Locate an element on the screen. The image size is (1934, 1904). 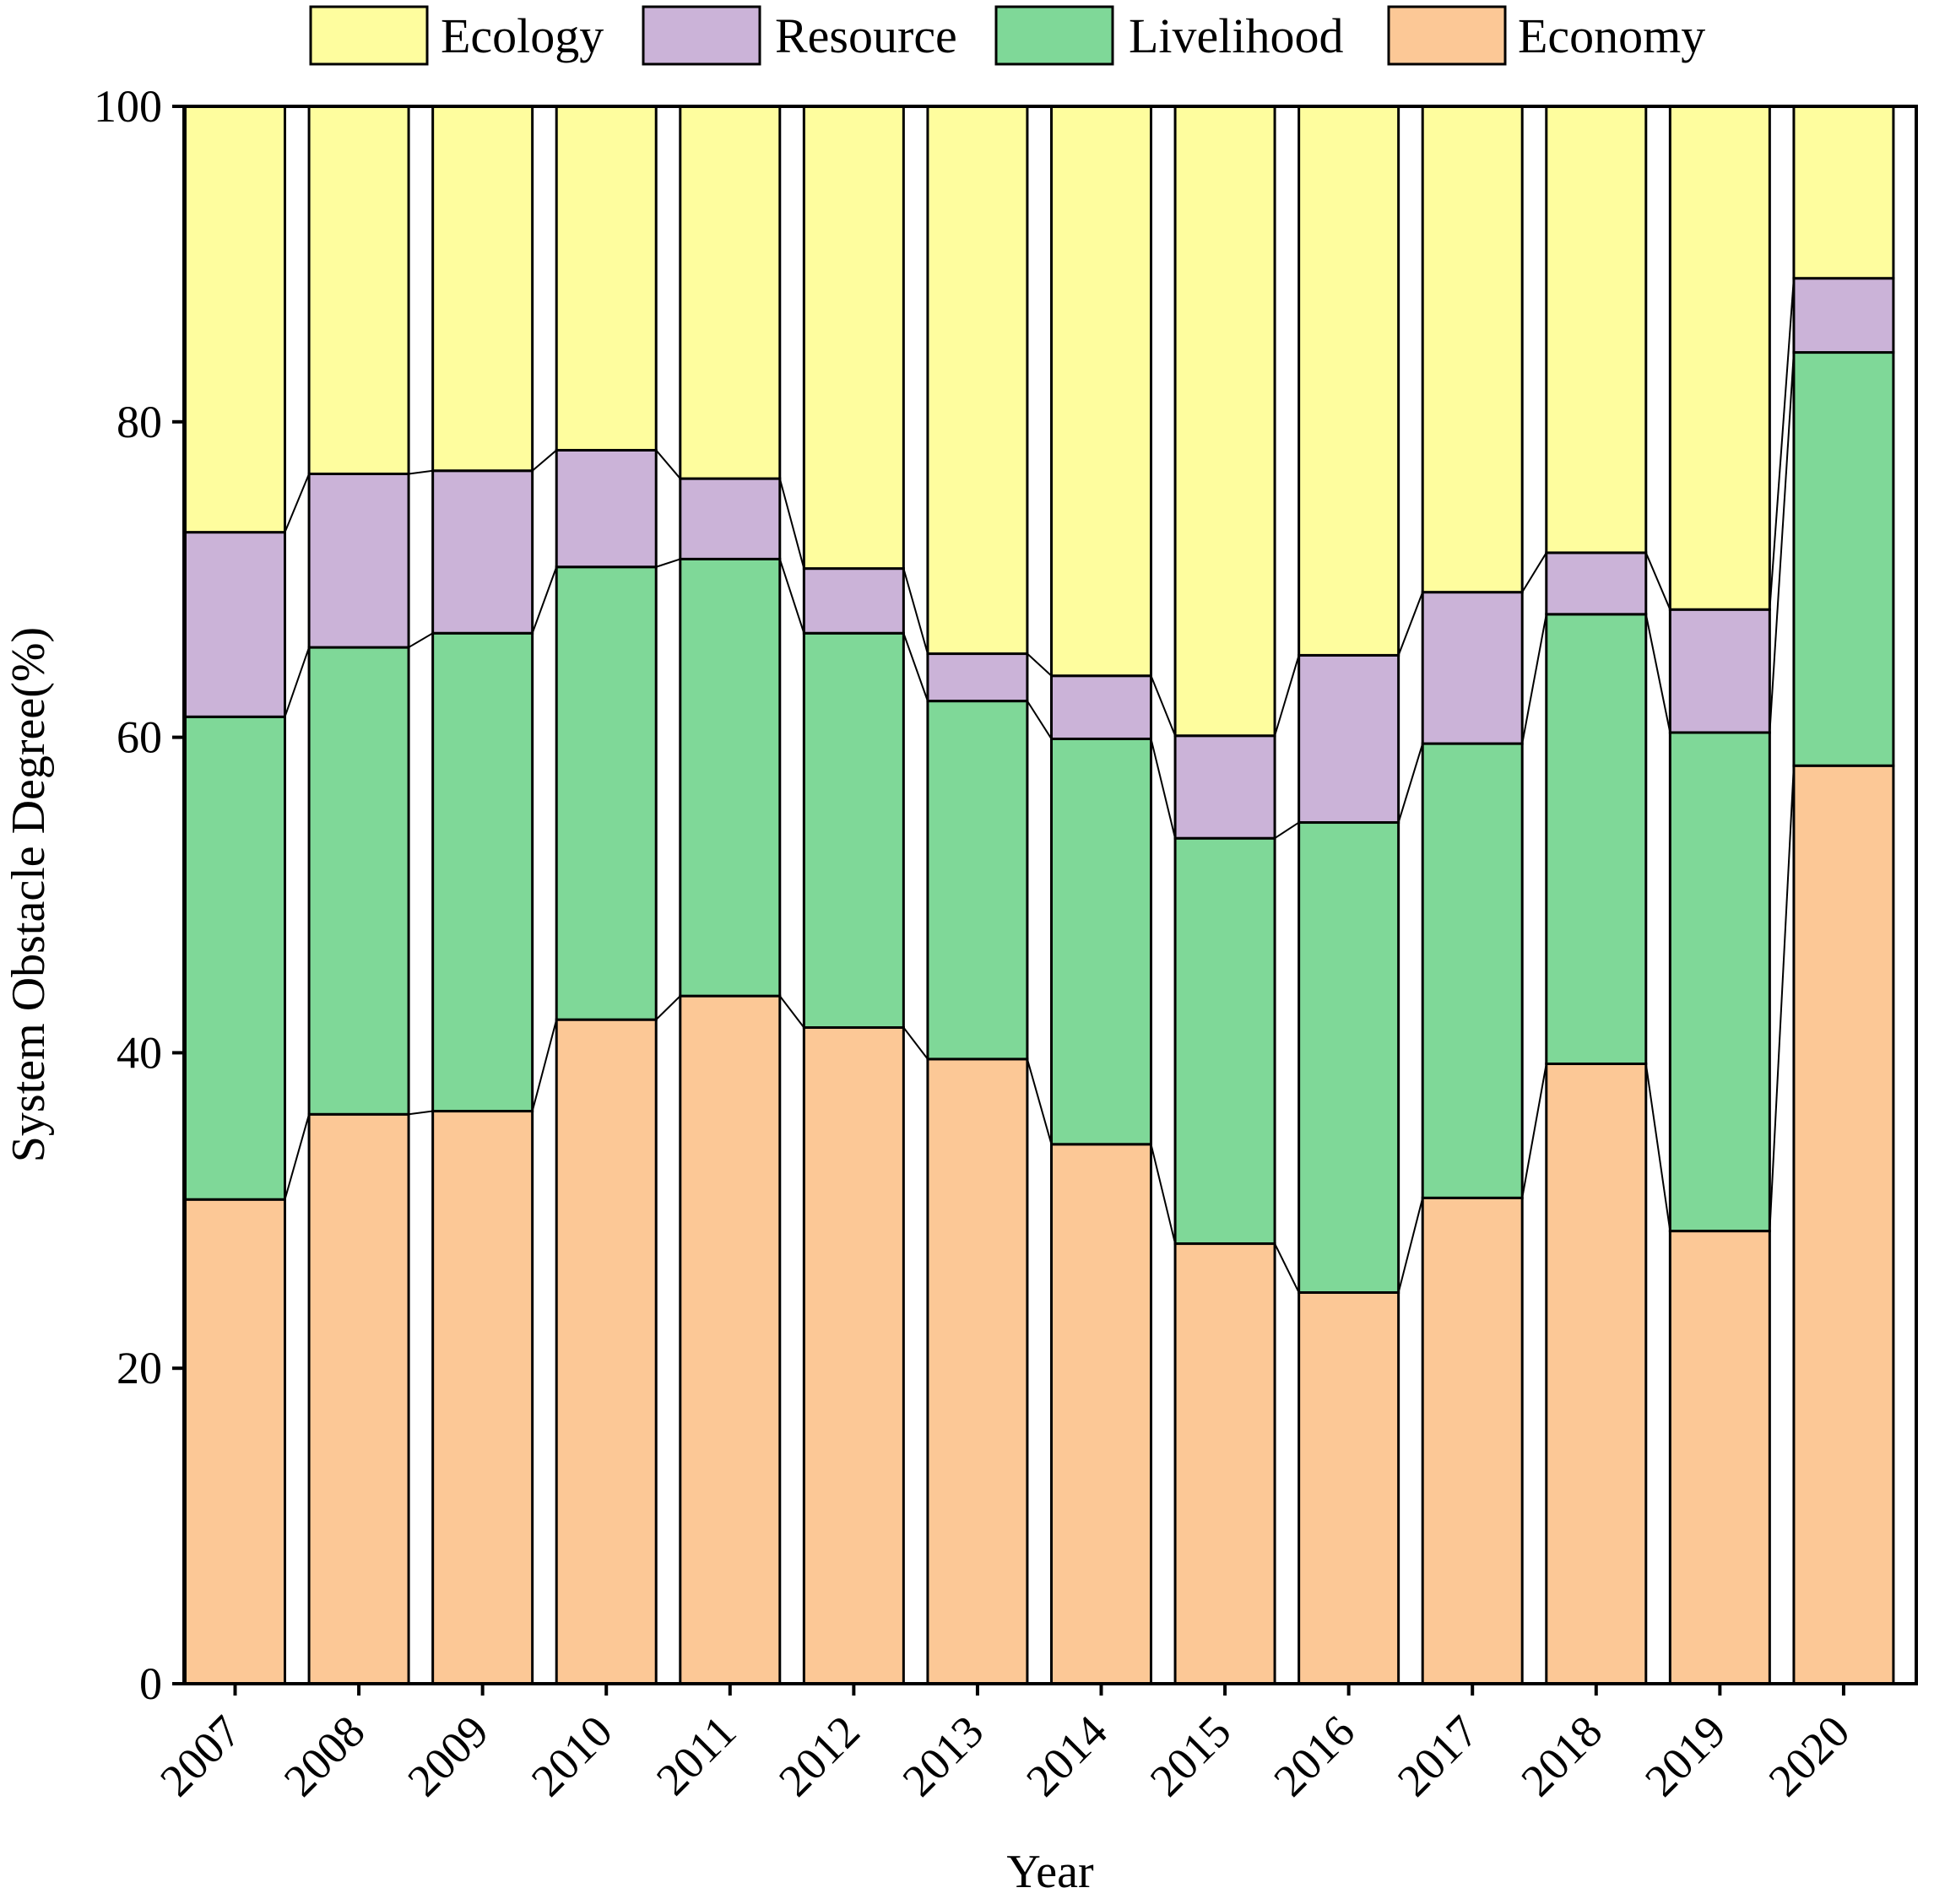
bar-livelihood-2014 is located at coordinates (1101, 941).